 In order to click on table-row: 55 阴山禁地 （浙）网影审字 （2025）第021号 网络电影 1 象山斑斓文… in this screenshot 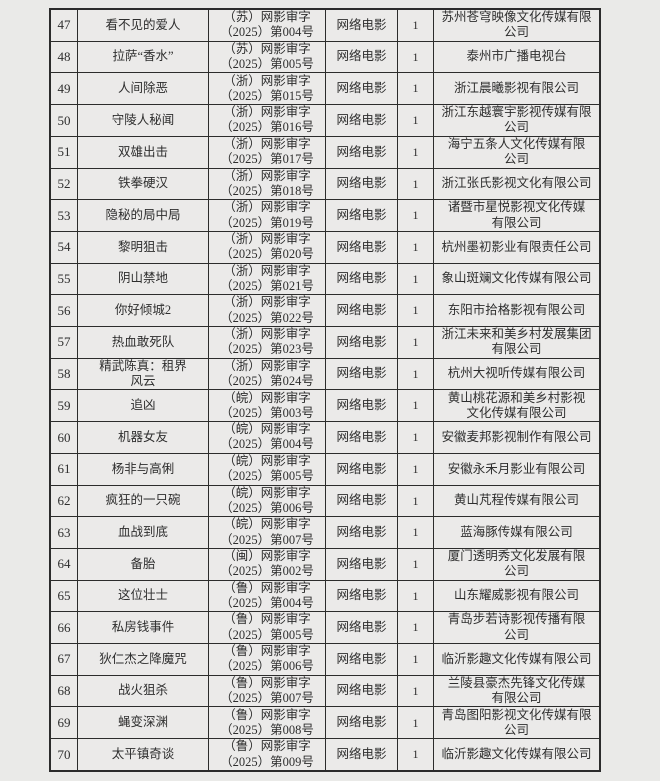, I will do `click(325, 278)`.